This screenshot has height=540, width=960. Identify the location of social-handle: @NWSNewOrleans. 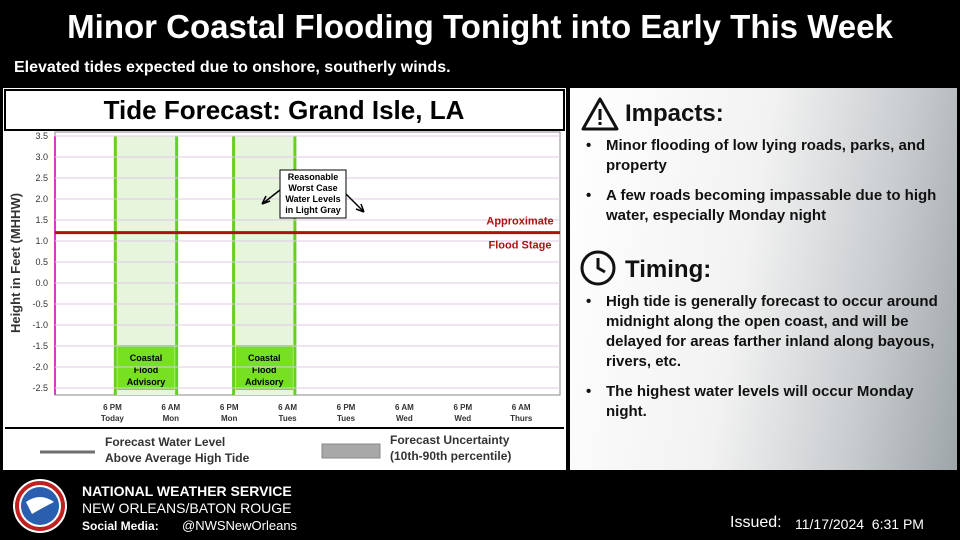
(240, 525).